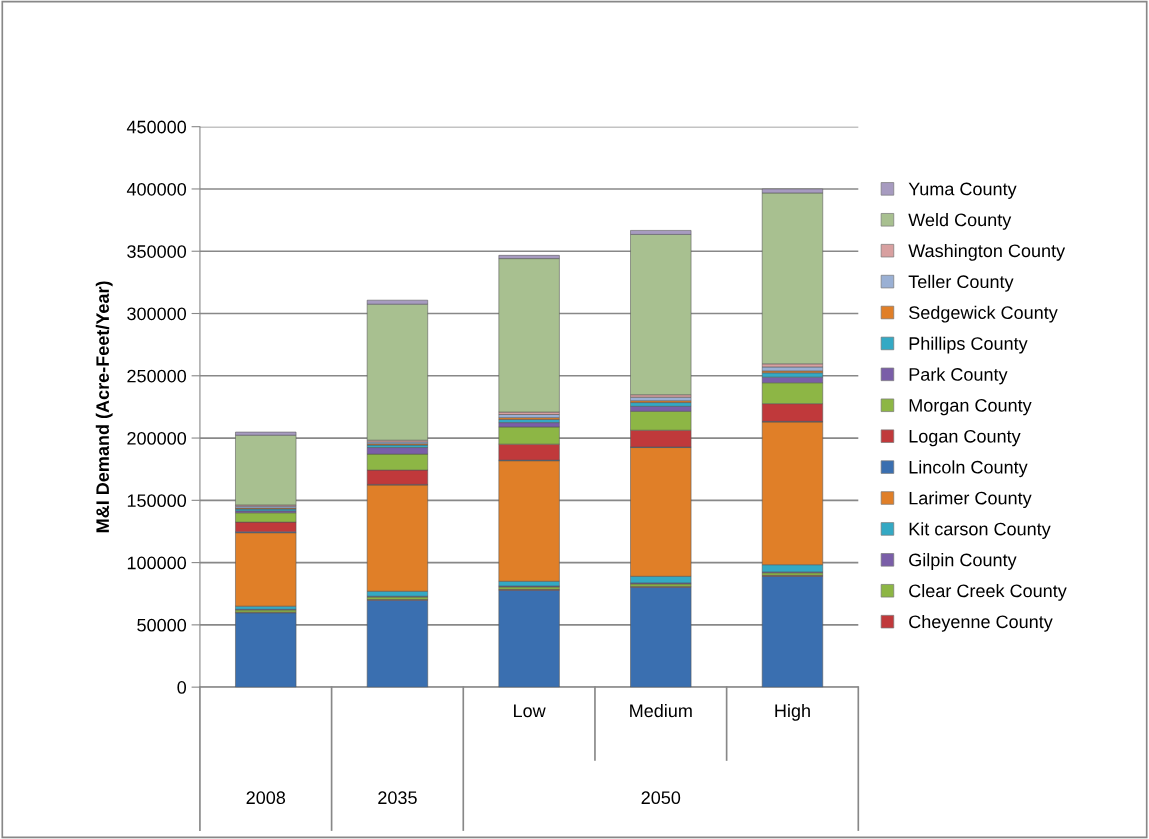 Image resolution: width=1149 pixels, height=839 pixels. What do you see at coordinates (661, 798) in the screenshot?
I see `text: 2050` at bounding box center [661, 798].